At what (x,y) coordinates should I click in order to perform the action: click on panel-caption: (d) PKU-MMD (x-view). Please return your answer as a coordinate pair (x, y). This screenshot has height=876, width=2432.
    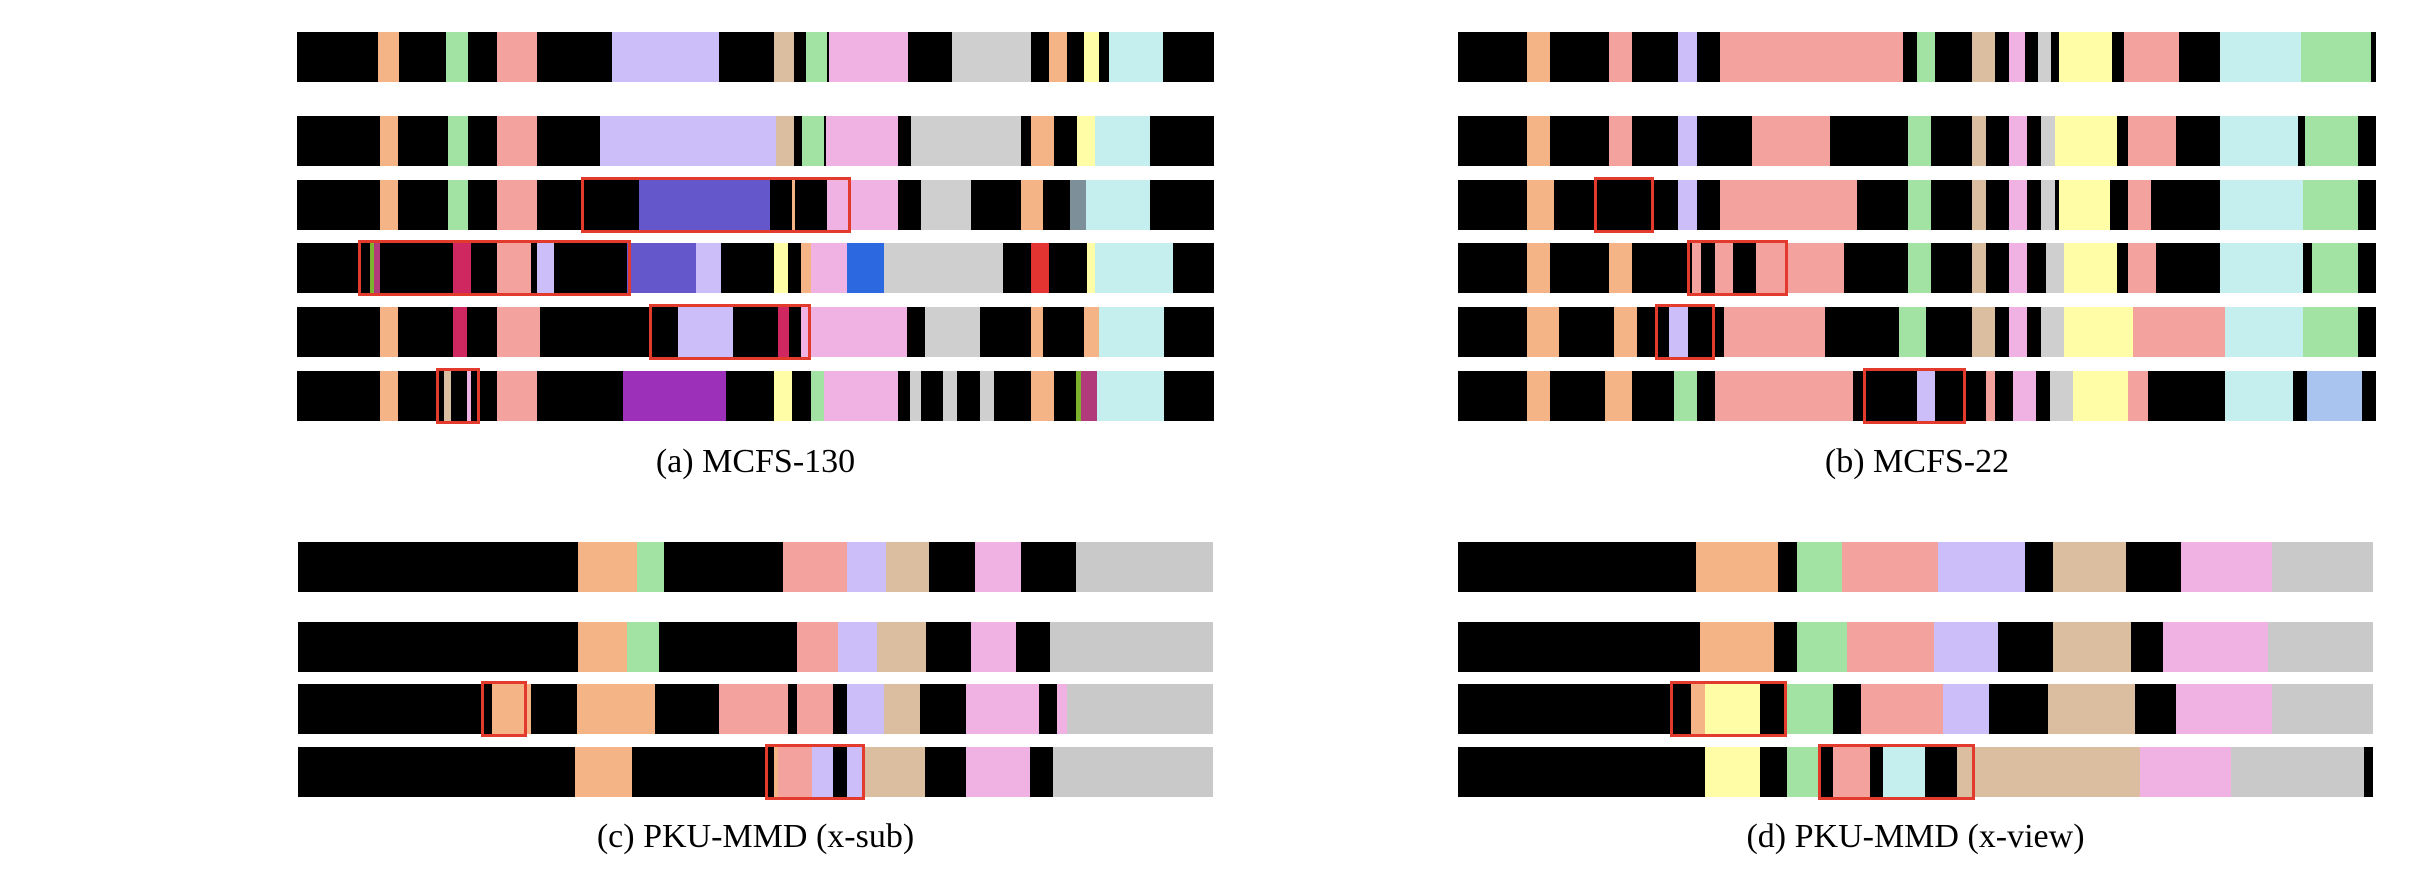
    Looking at the image, I should click on (1915, 836).